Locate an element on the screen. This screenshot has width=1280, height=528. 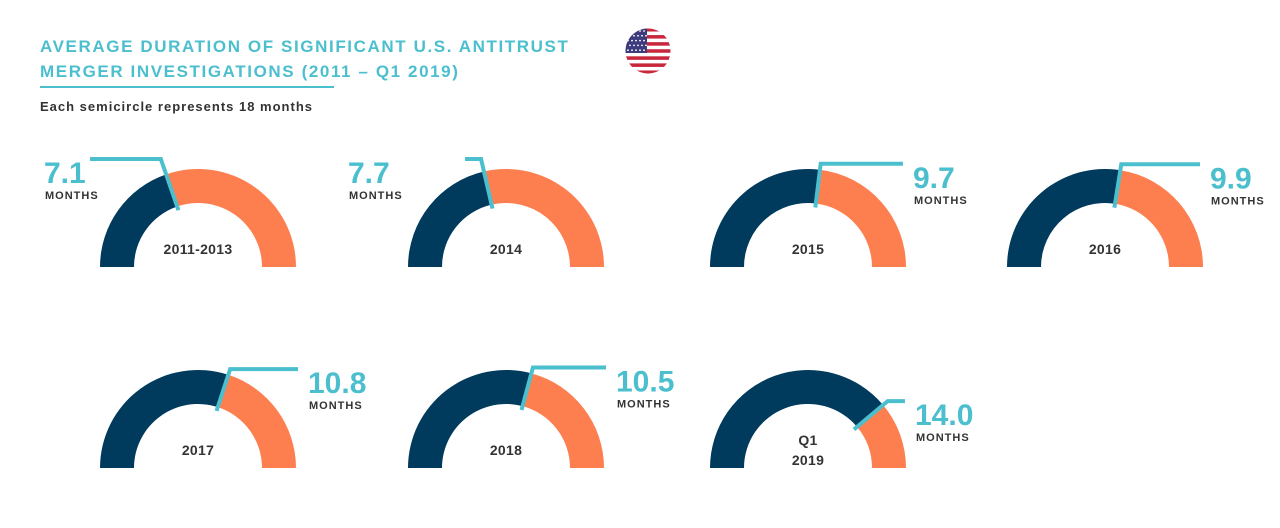
gauge-category-label: 2017 is located at coordinates (198, 450).